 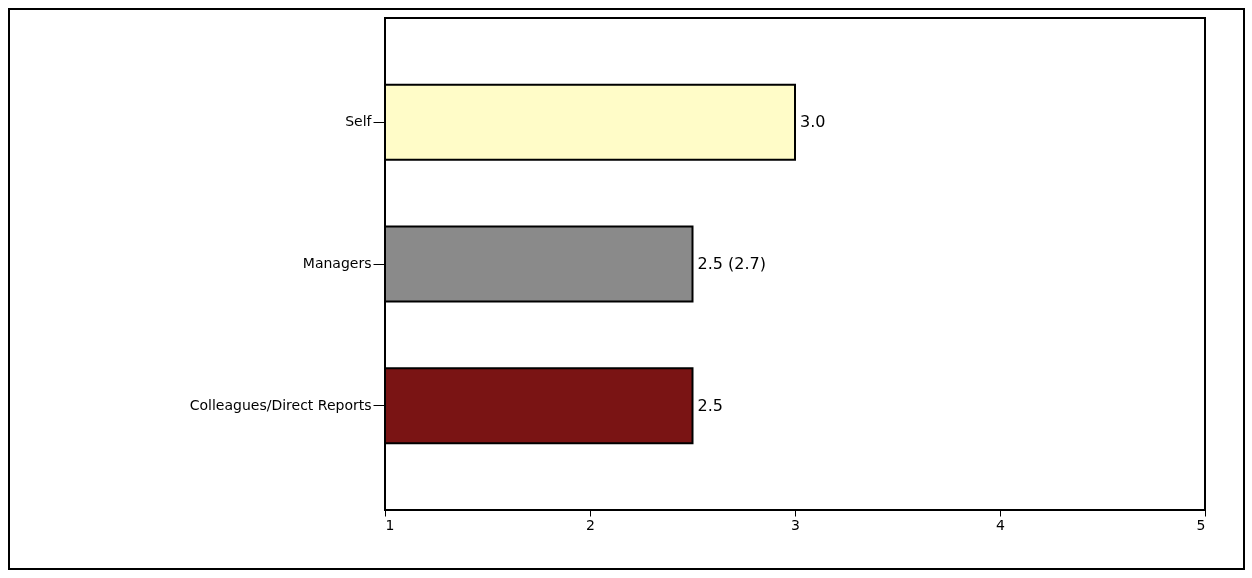 What do you see at coordinates (359, 121) in the screenshot?
I see `y-tick-label: Self` at bounding box center [359, 121].